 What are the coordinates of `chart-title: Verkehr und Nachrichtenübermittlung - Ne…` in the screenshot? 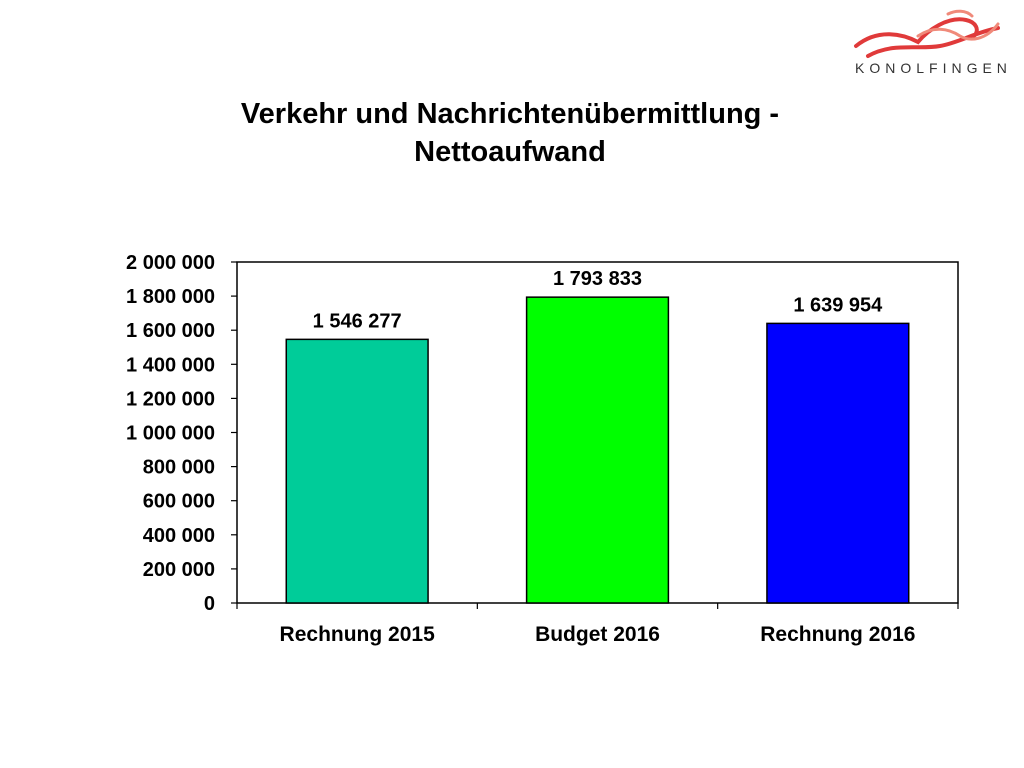 It's located at (510, 133).